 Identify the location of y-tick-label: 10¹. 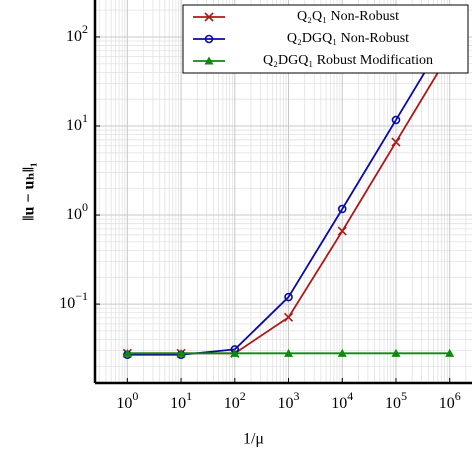
(77, 122).